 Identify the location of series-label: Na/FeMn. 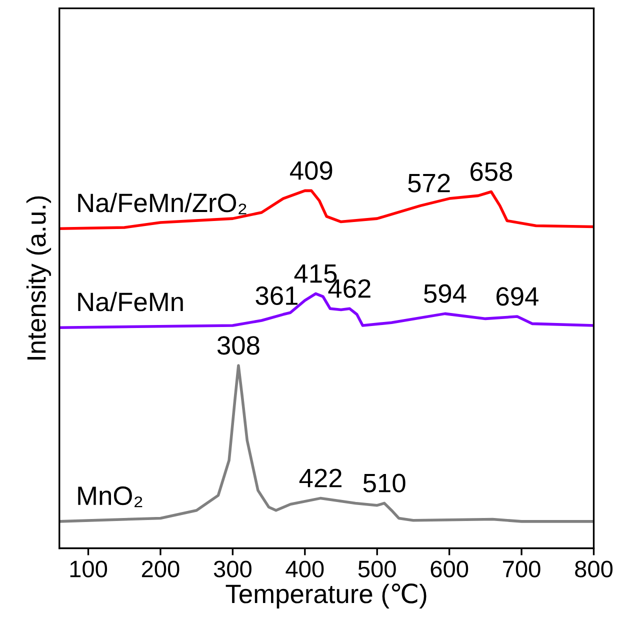
(130, 302).